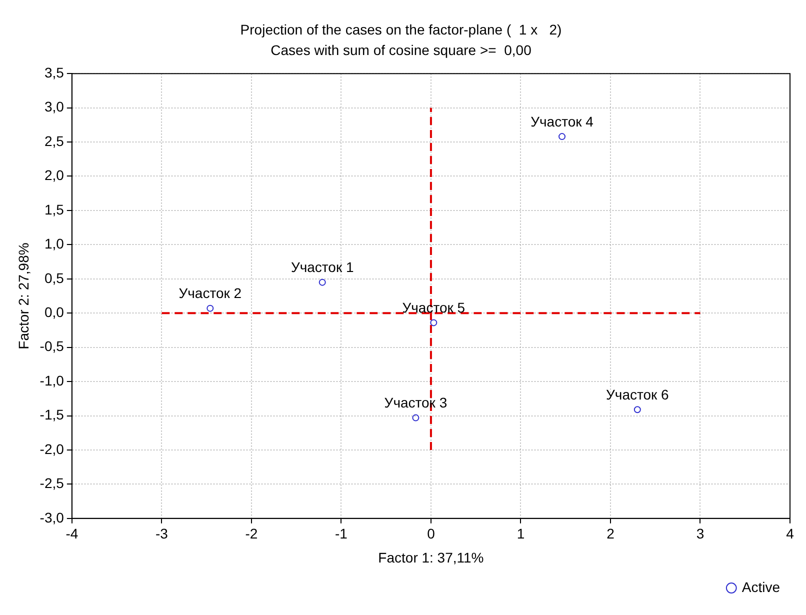 This screenshot has height=615, width=806. Describe the element at coordinates (161, 534) in the screenshot. I see `x-tick-label: -3` at that location.